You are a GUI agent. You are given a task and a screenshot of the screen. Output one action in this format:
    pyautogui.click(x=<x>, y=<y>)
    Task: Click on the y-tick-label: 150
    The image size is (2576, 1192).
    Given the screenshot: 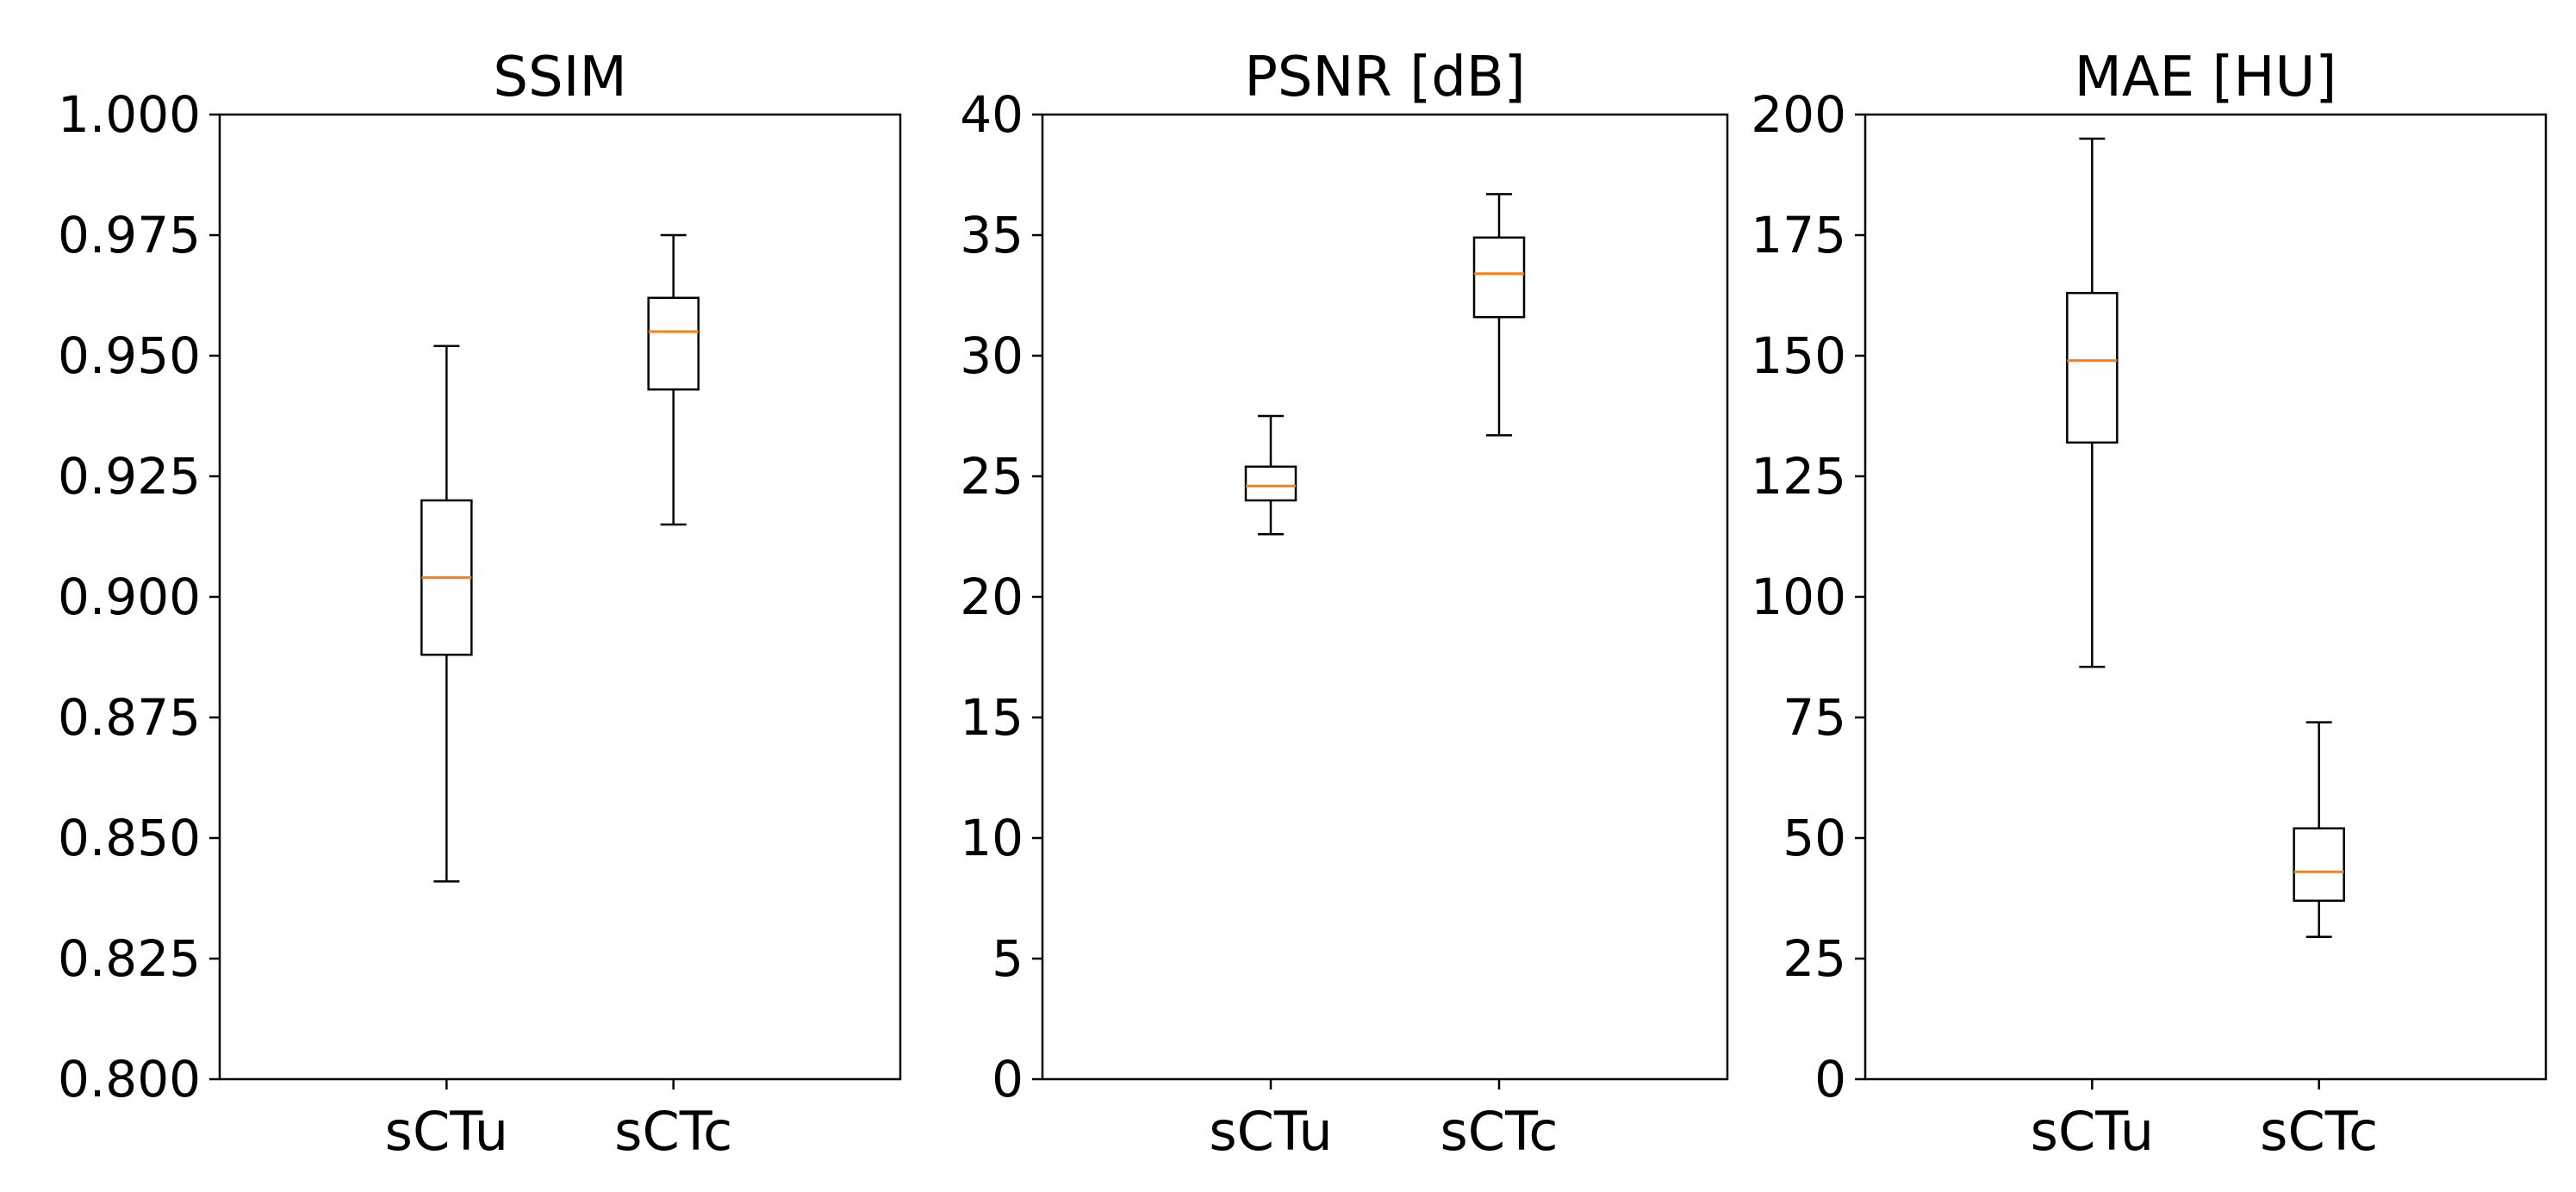 What is the action you would take?
    pyautogui.click(x=1799, y=355)
    